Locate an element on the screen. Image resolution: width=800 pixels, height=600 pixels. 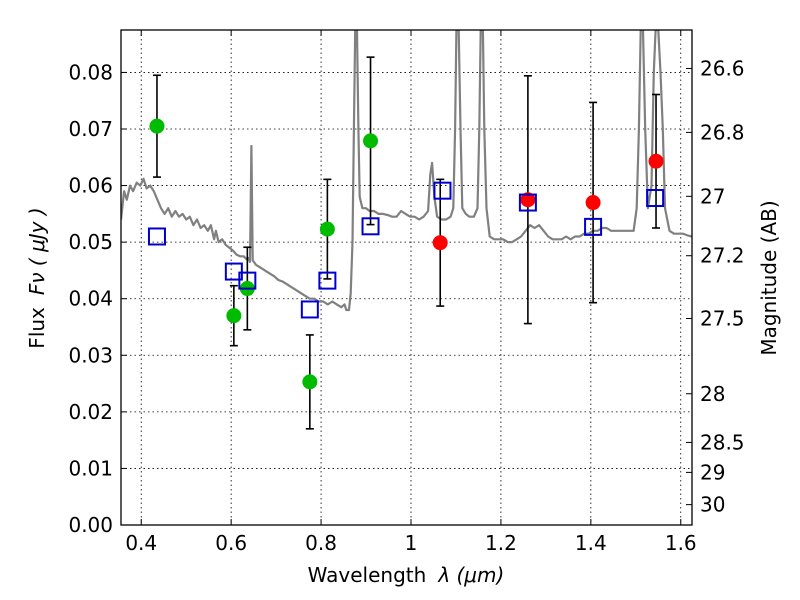
y2-tick-label: 26.8 is located at coordinates (722, 132).